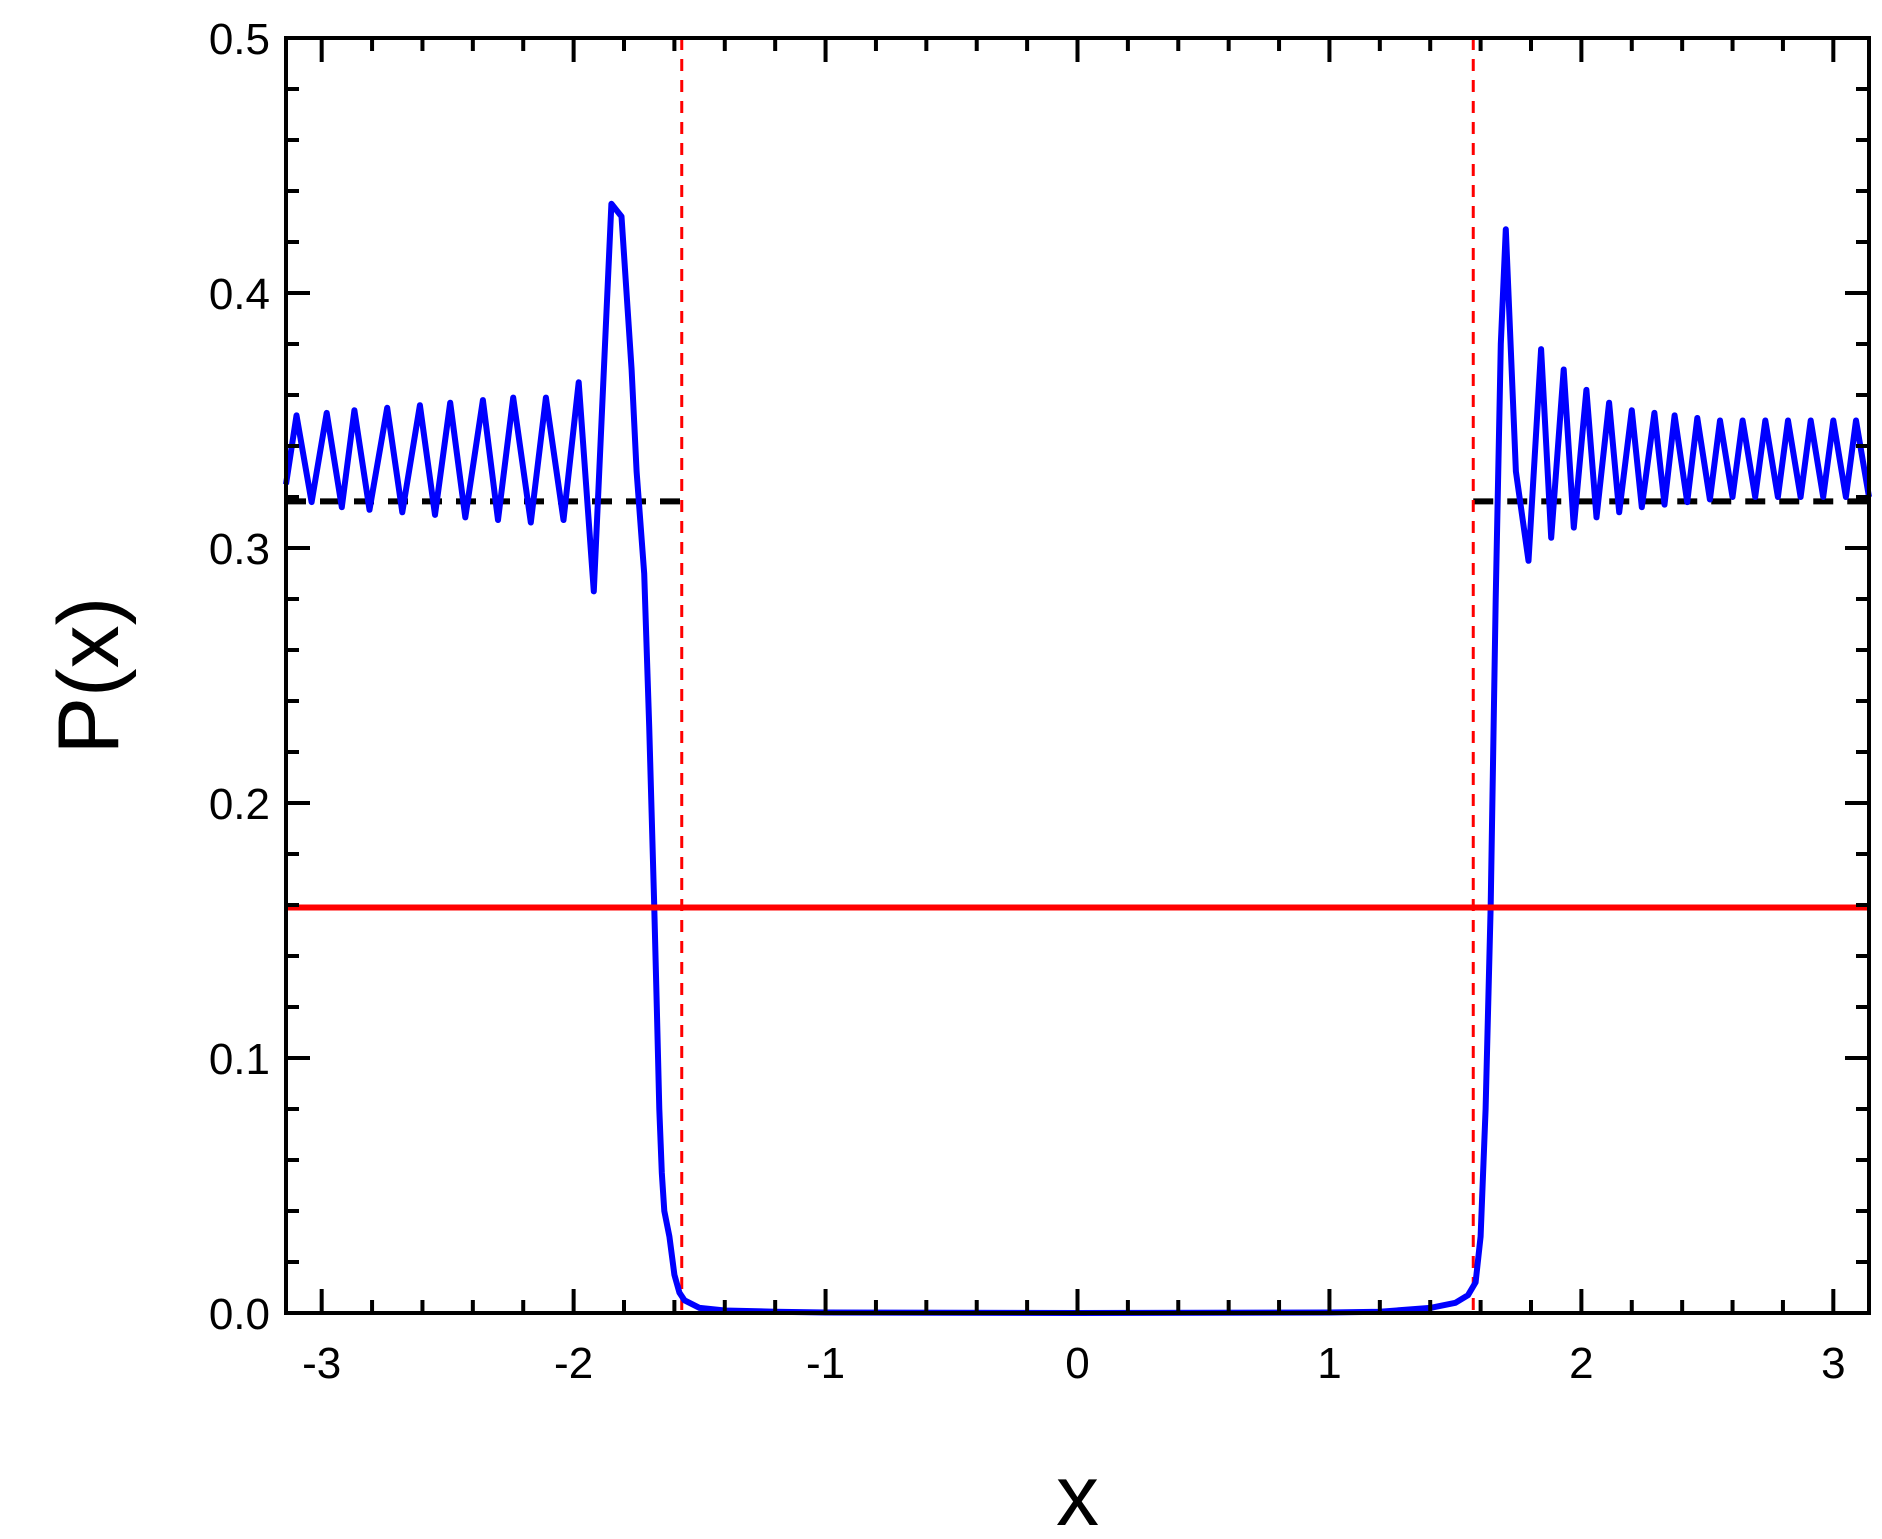  Describe the element at coordinates (573, 1363) in the screenshot. I see `x-tick-label: -2` at that location.